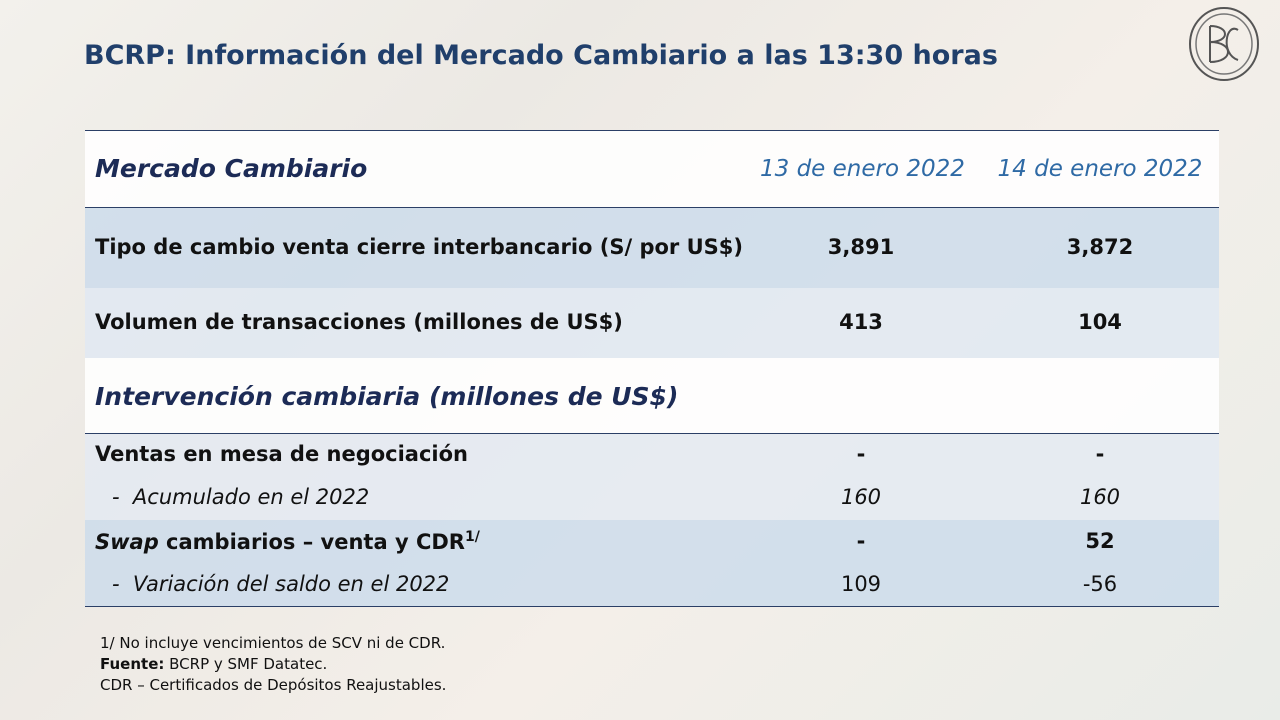 The image size is (1280, 720). What do you see at coordinates (387, 396) in the screenshot?
I see `section-header: Intervención cambiaria (millones de US$)` at bounding box center [387, 396].